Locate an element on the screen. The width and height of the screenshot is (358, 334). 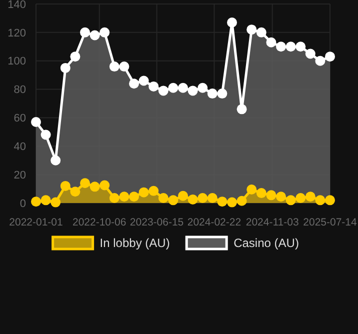
x-tick-label: 2023-06-15 is located at coordinates (157, 222).